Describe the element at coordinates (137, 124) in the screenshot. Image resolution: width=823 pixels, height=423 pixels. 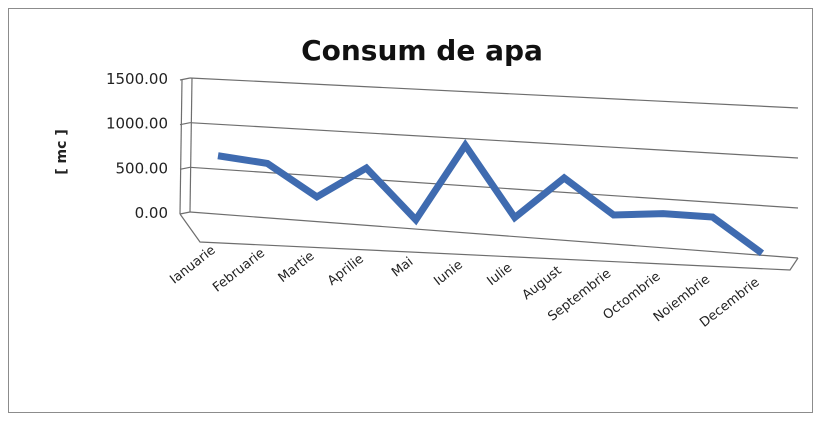
I see `y-tick-label: 1000.00` at that location.